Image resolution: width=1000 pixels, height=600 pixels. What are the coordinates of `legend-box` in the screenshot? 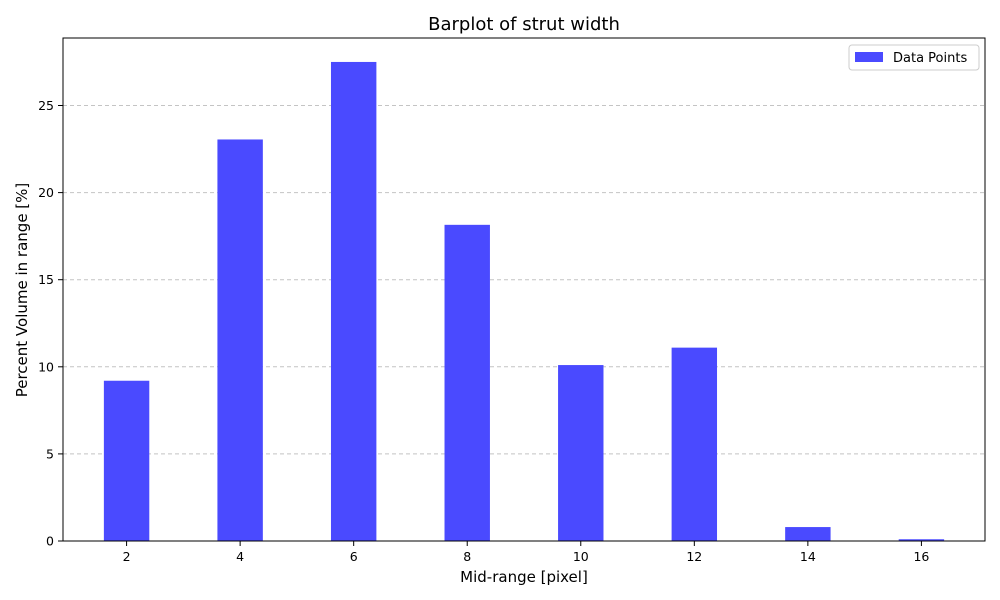 It's located at (914, 57).